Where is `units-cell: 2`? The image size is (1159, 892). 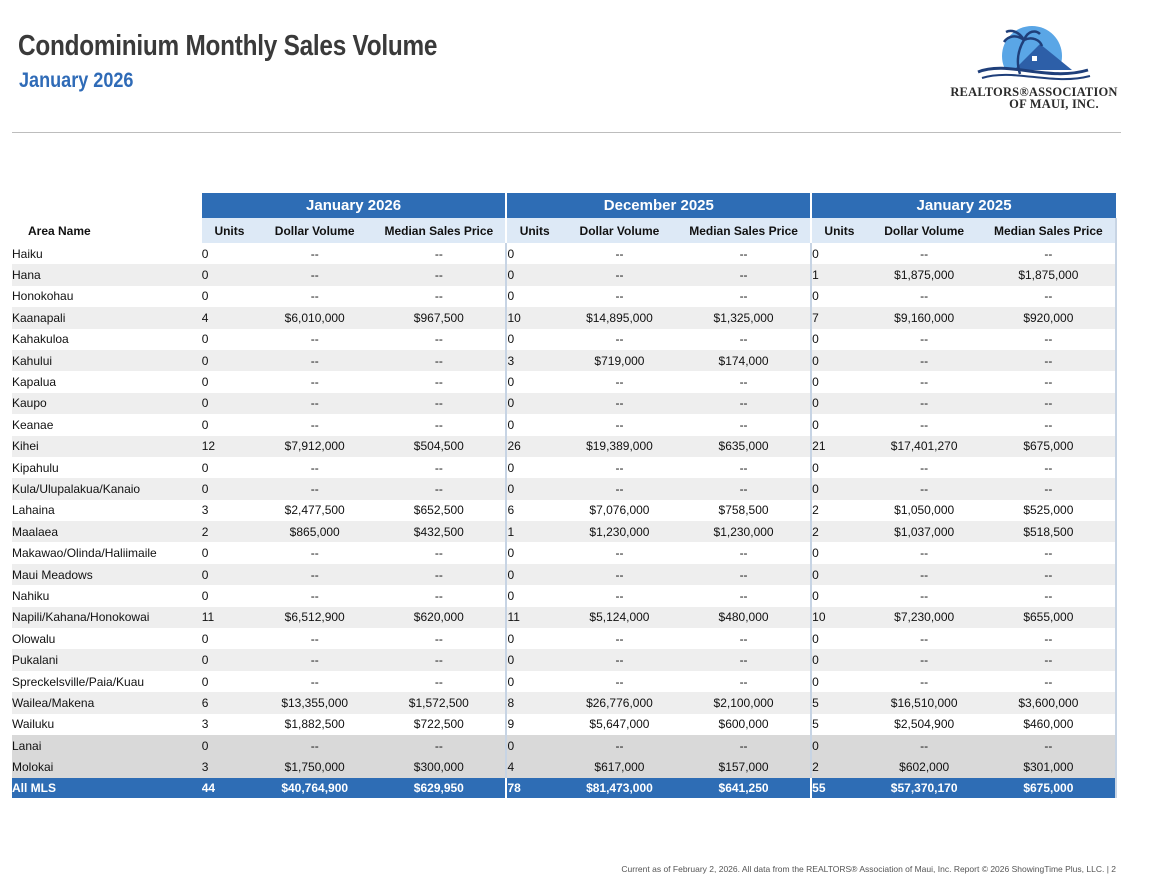 units-cell: 2 is located at coordinates (838, 767).